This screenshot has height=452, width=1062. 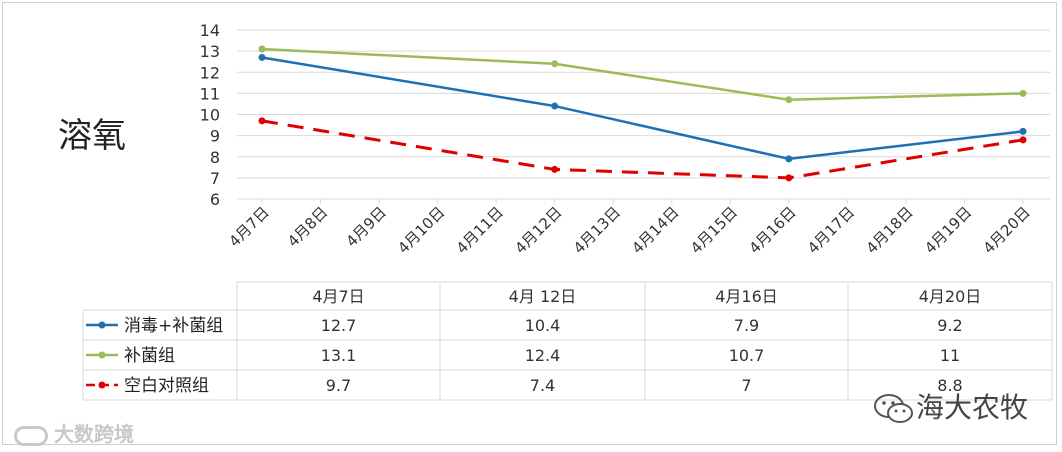 What do you see at coordinates (339, 355) in the screenshot?
I see `table-cell: 13.1` at bounding box center [339, 355].